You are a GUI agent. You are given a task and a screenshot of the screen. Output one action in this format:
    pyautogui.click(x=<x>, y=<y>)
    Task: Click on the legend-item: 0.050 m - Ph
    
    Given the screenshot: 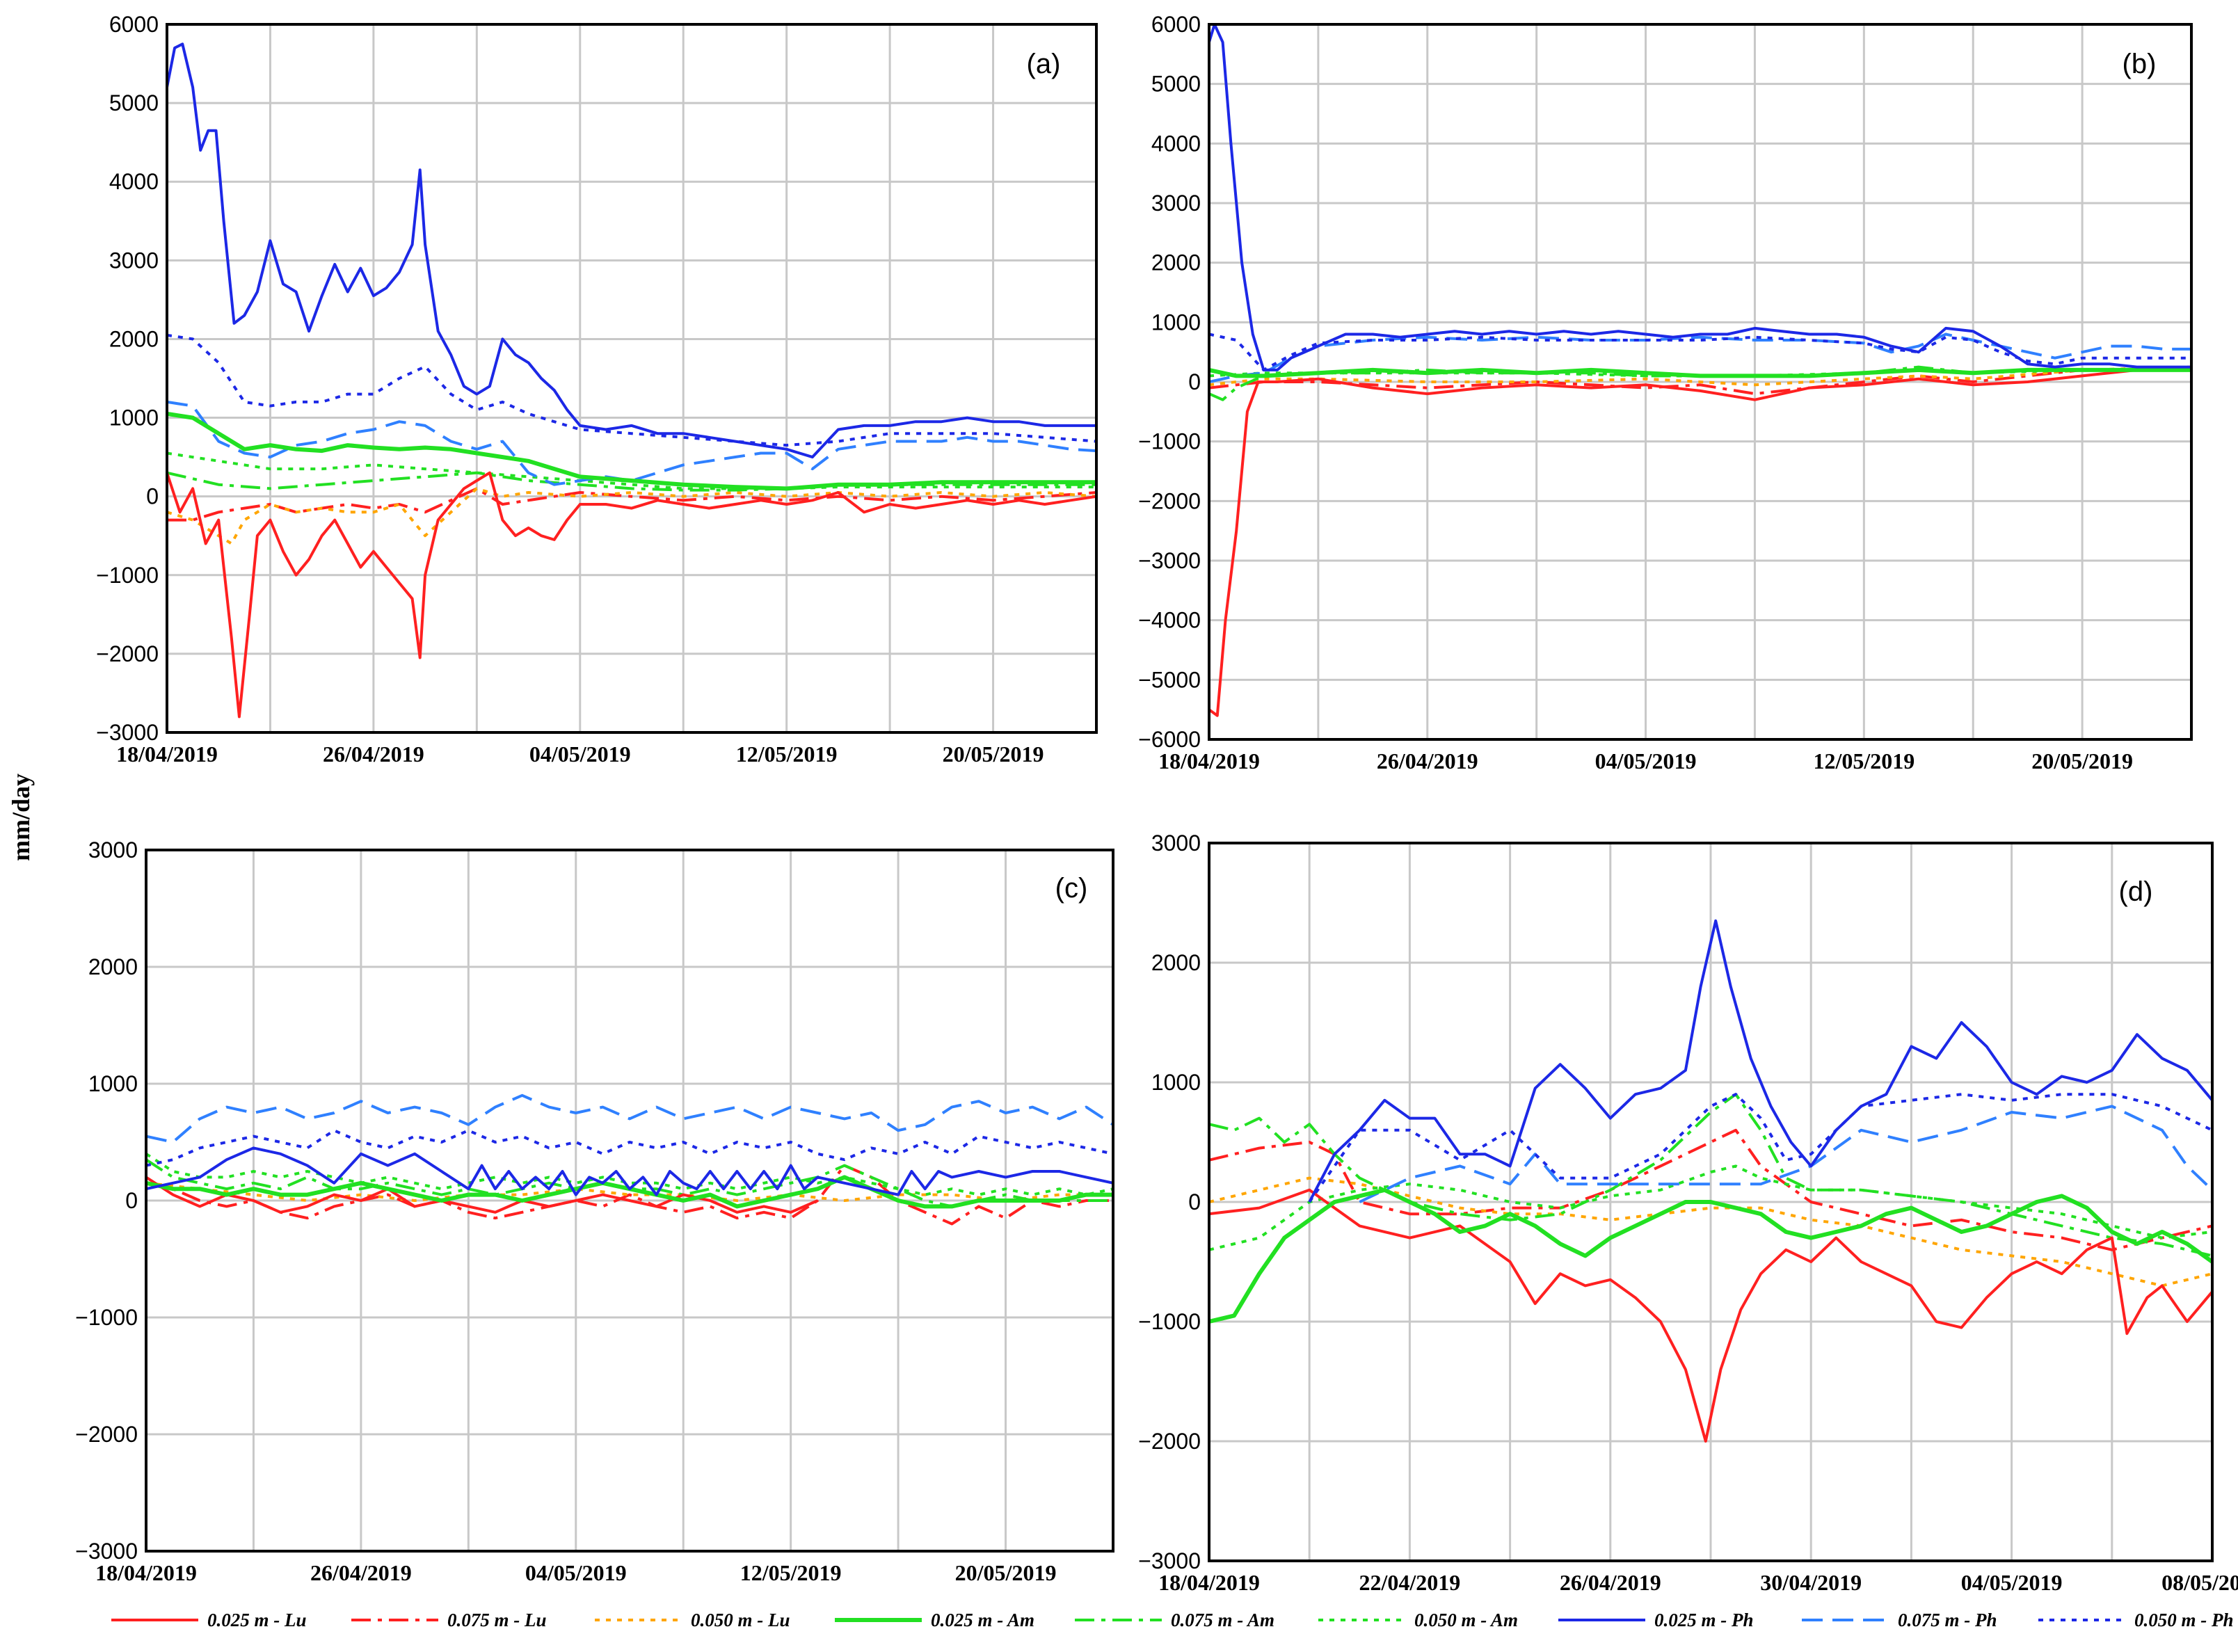 What is the action you would take?
    pyautogui.click(x=2136, y=1620)
    